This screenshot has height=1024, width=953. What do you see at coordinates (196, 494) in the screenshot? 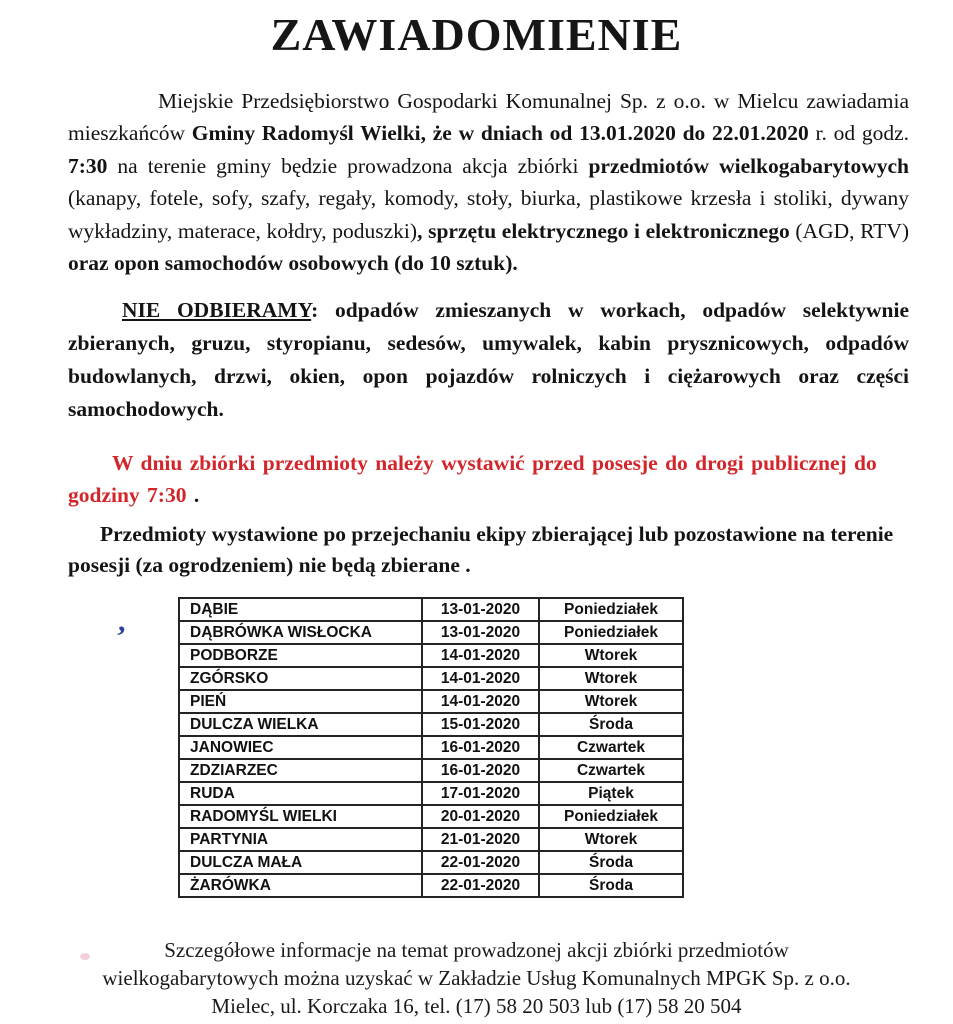
I see `text-segment: .` at bounding box center [196, 494].